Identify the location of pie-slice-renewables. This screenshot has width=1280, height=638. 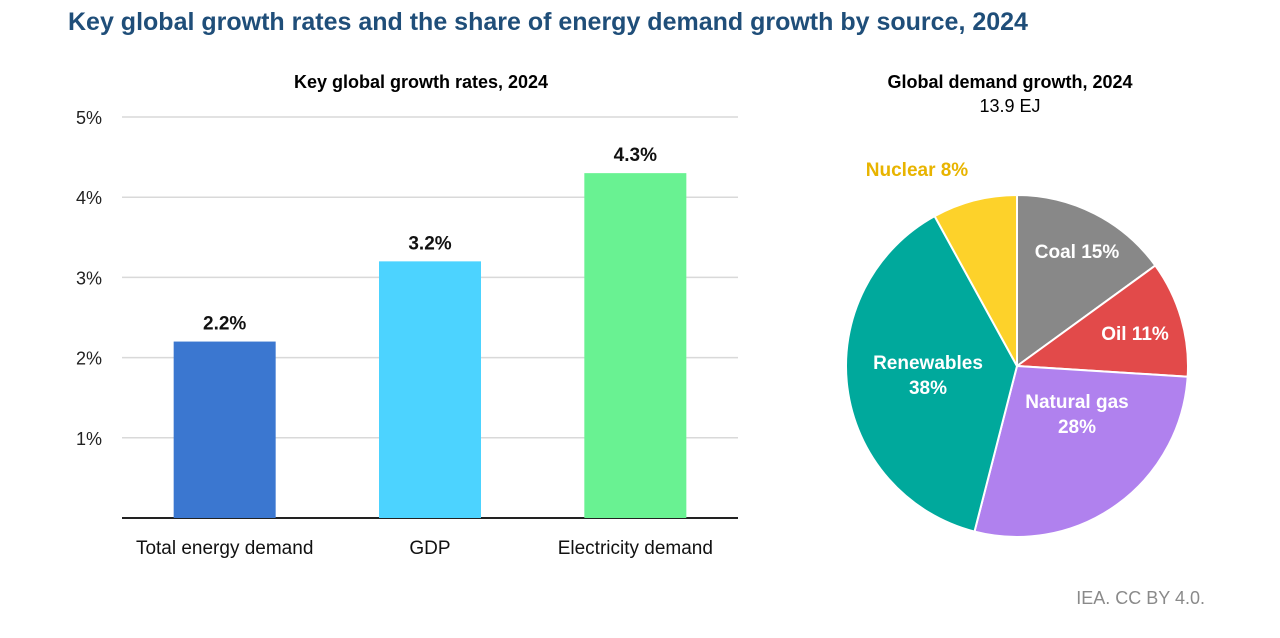
(932, 373).